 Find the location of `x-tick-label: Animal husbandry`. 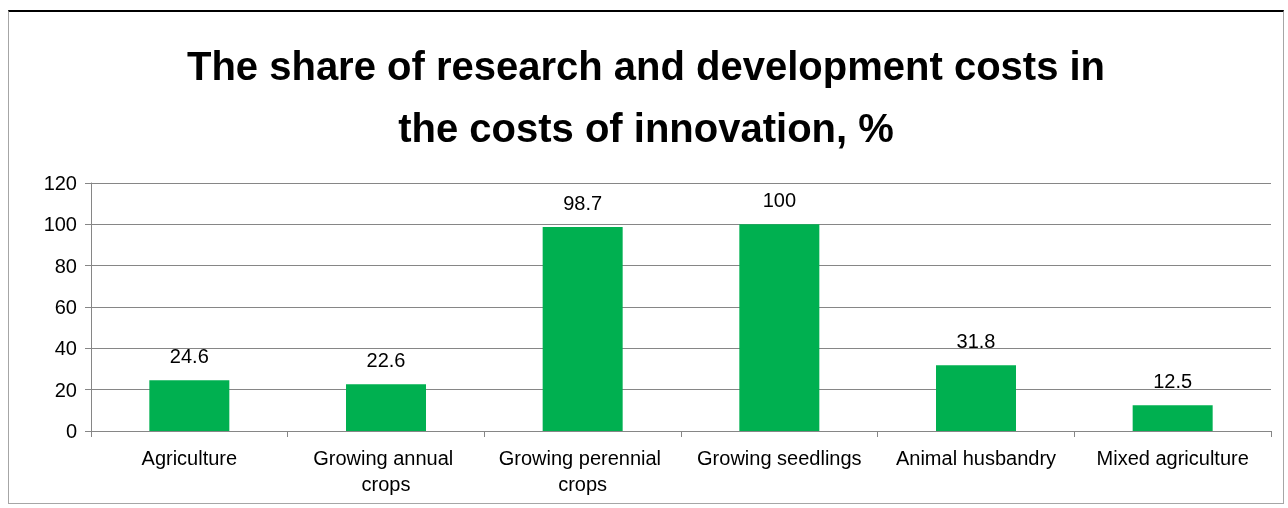

x-tick-label: Animal husbandry is located at coordinates (976, 458).